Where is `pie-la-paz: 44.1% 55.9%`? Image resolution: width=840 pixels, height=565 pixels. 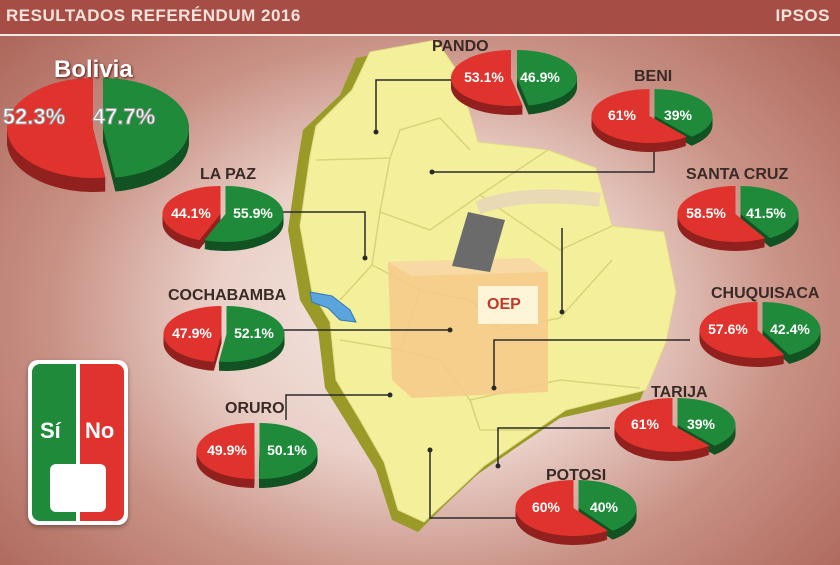
pie-la-paz: 44.1% 55.9% is located at coordinates (223, 218).